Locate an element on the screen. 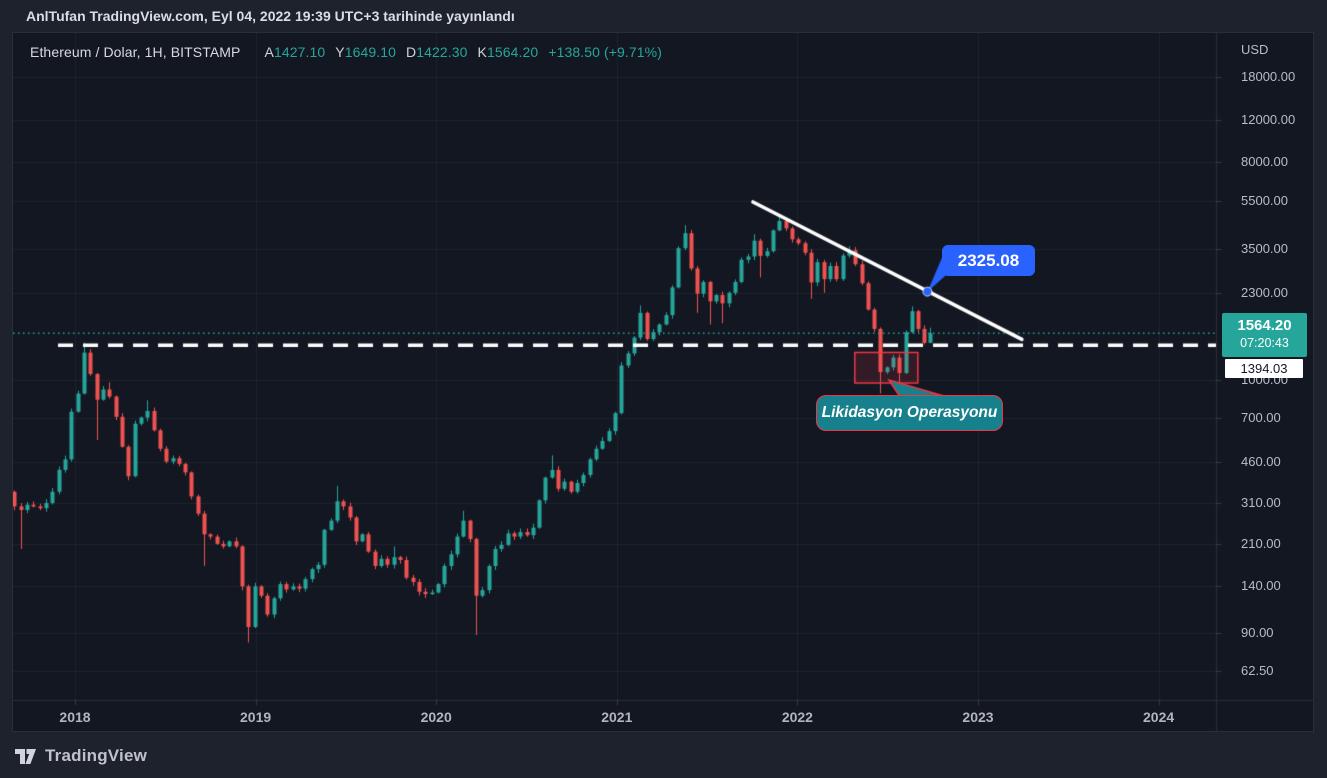 The height and width of the screenshot is (778, 1327). year-tick-label: 2019 is located at coordinates (256, 717).